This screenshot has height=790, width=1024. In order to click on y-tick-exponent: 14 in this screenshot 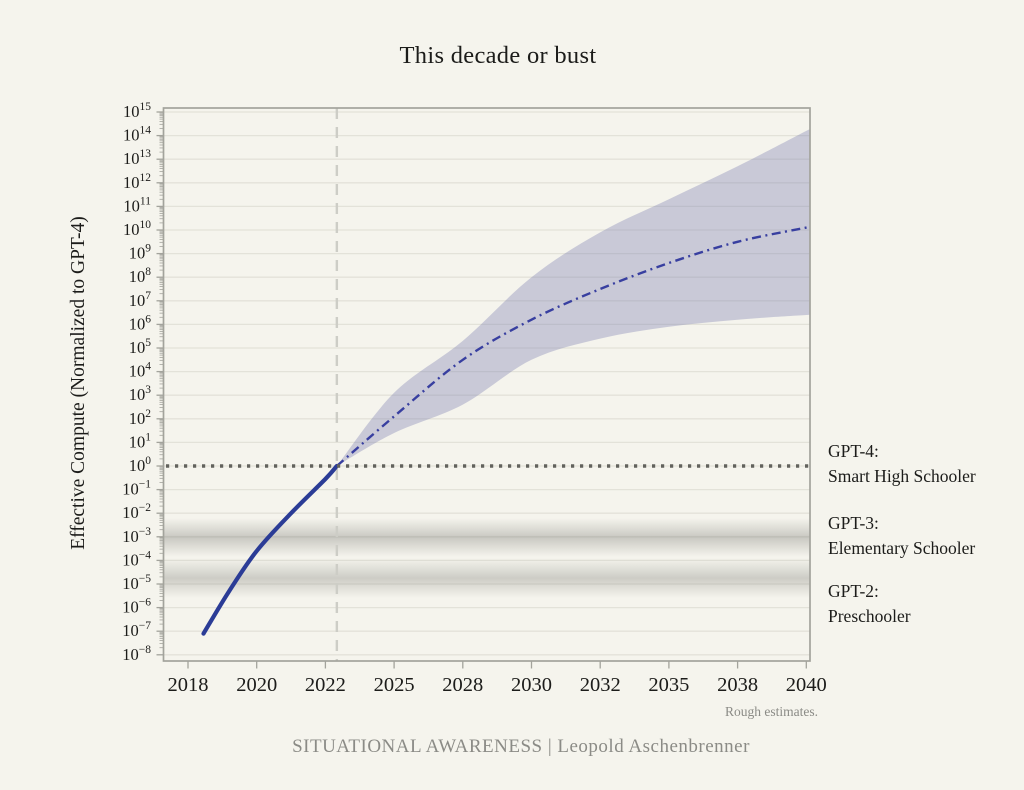, I will do `click(146, 131)`.